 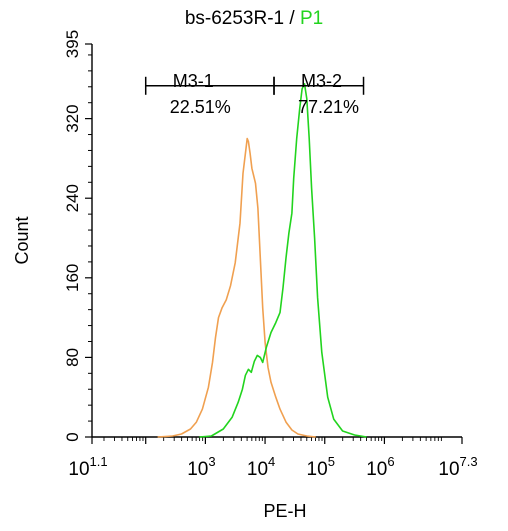 I want to click on gate-percent: 77.21%, so click(x=328, y=107).